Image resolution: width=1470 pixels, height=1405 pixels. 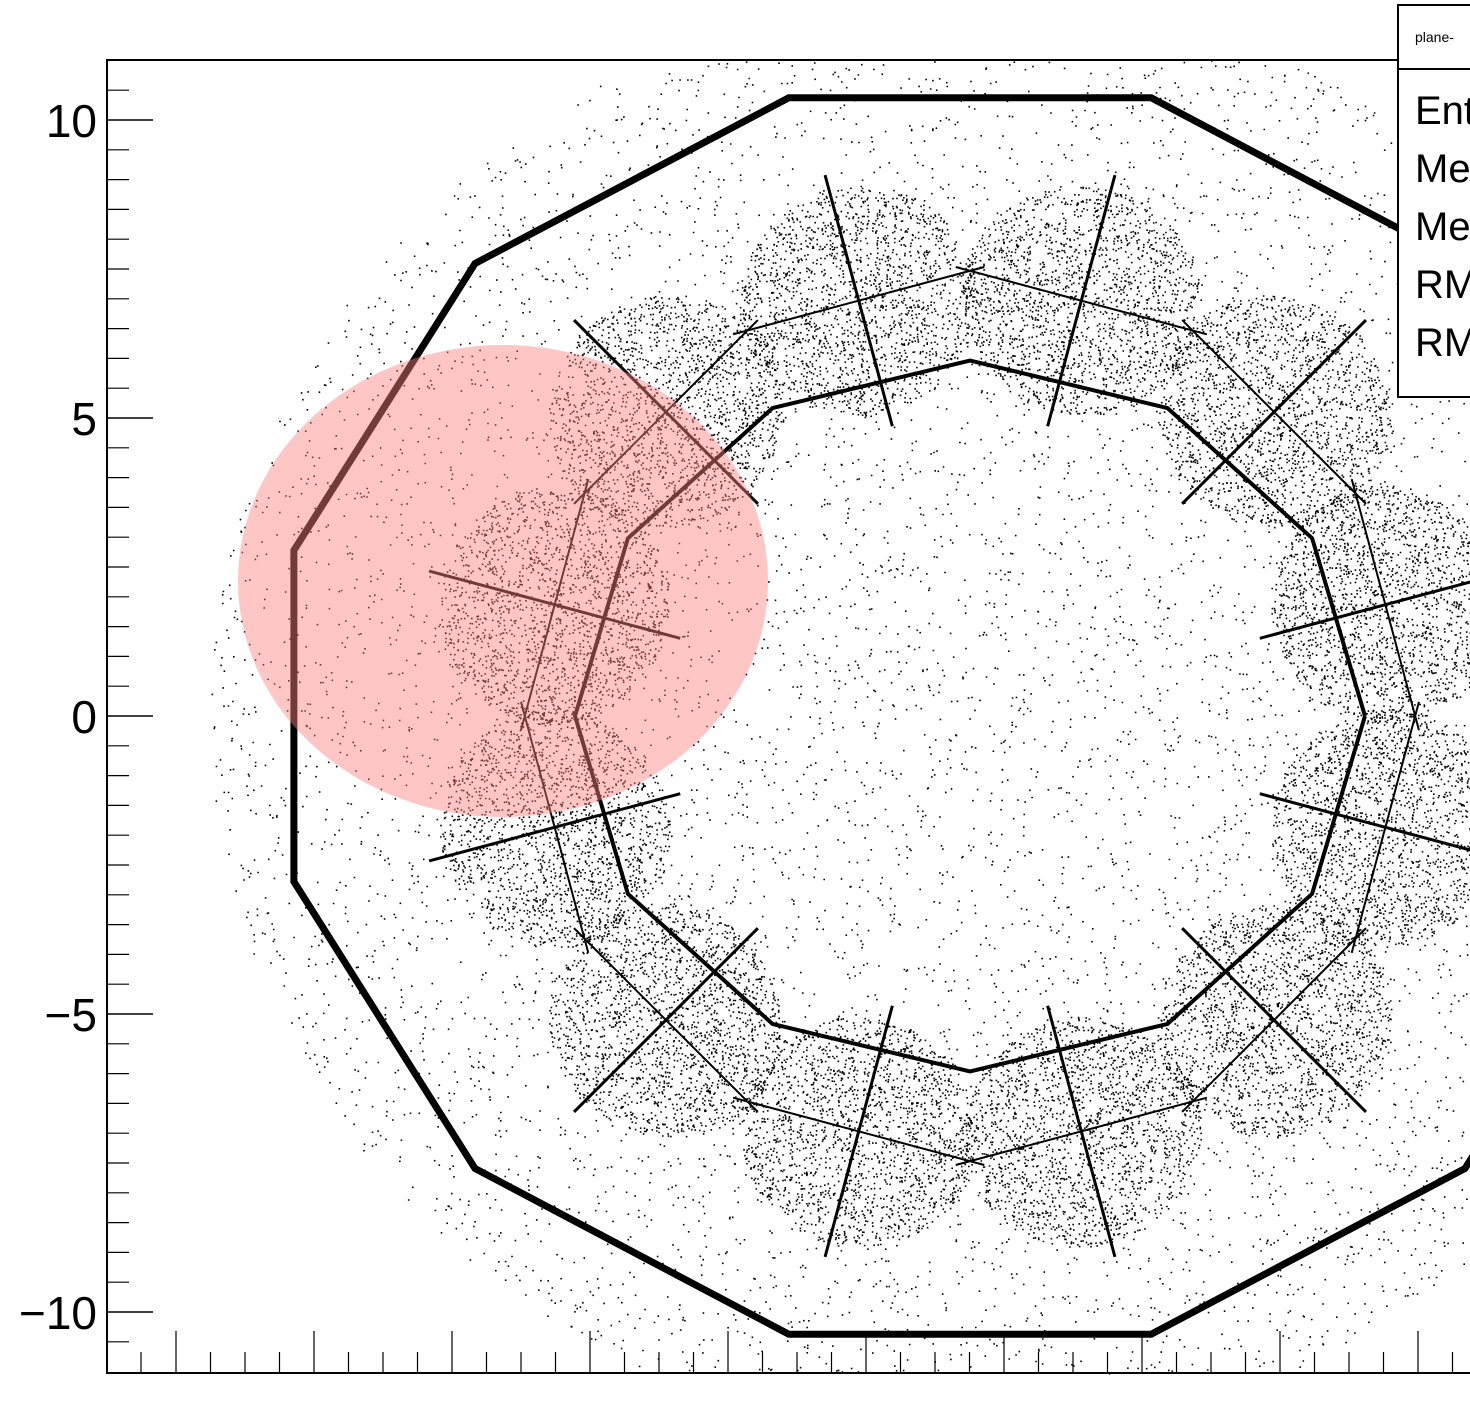 What do you see at coordinates (1433, 201) in the screenshot?
I see `stats-box: plane- Ent Me Me RM RM` at bounding box center [1433, 201].